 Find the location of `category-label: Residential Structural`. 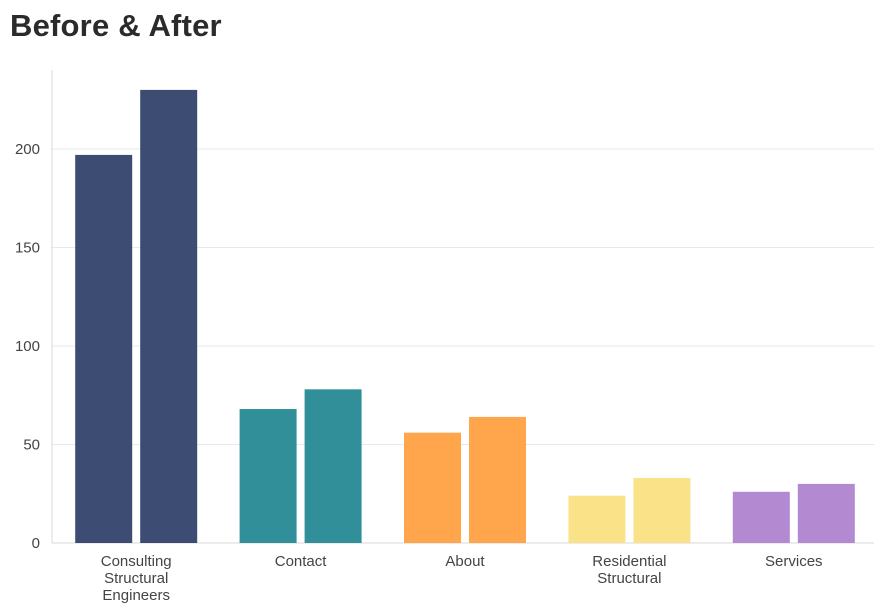

category-label: Residential Structural is located at coordinates (629, 570).